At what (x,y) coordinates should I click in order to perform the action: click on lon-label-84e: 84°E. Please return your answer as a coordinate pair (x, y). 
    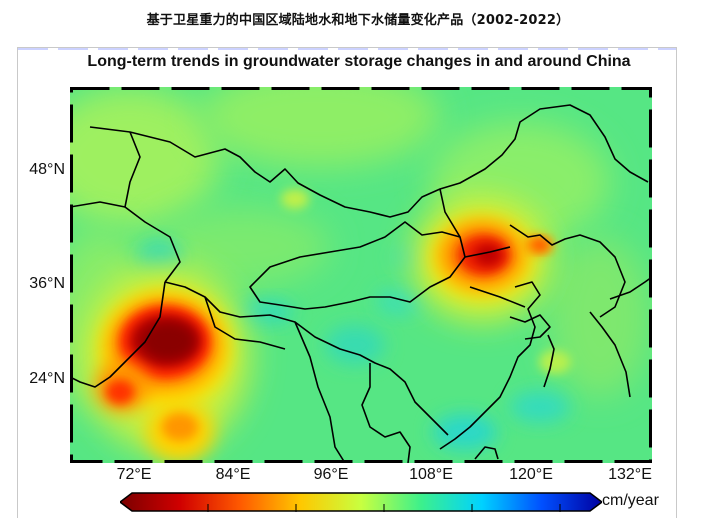
    Looking at the image, I should click on (233, 474).